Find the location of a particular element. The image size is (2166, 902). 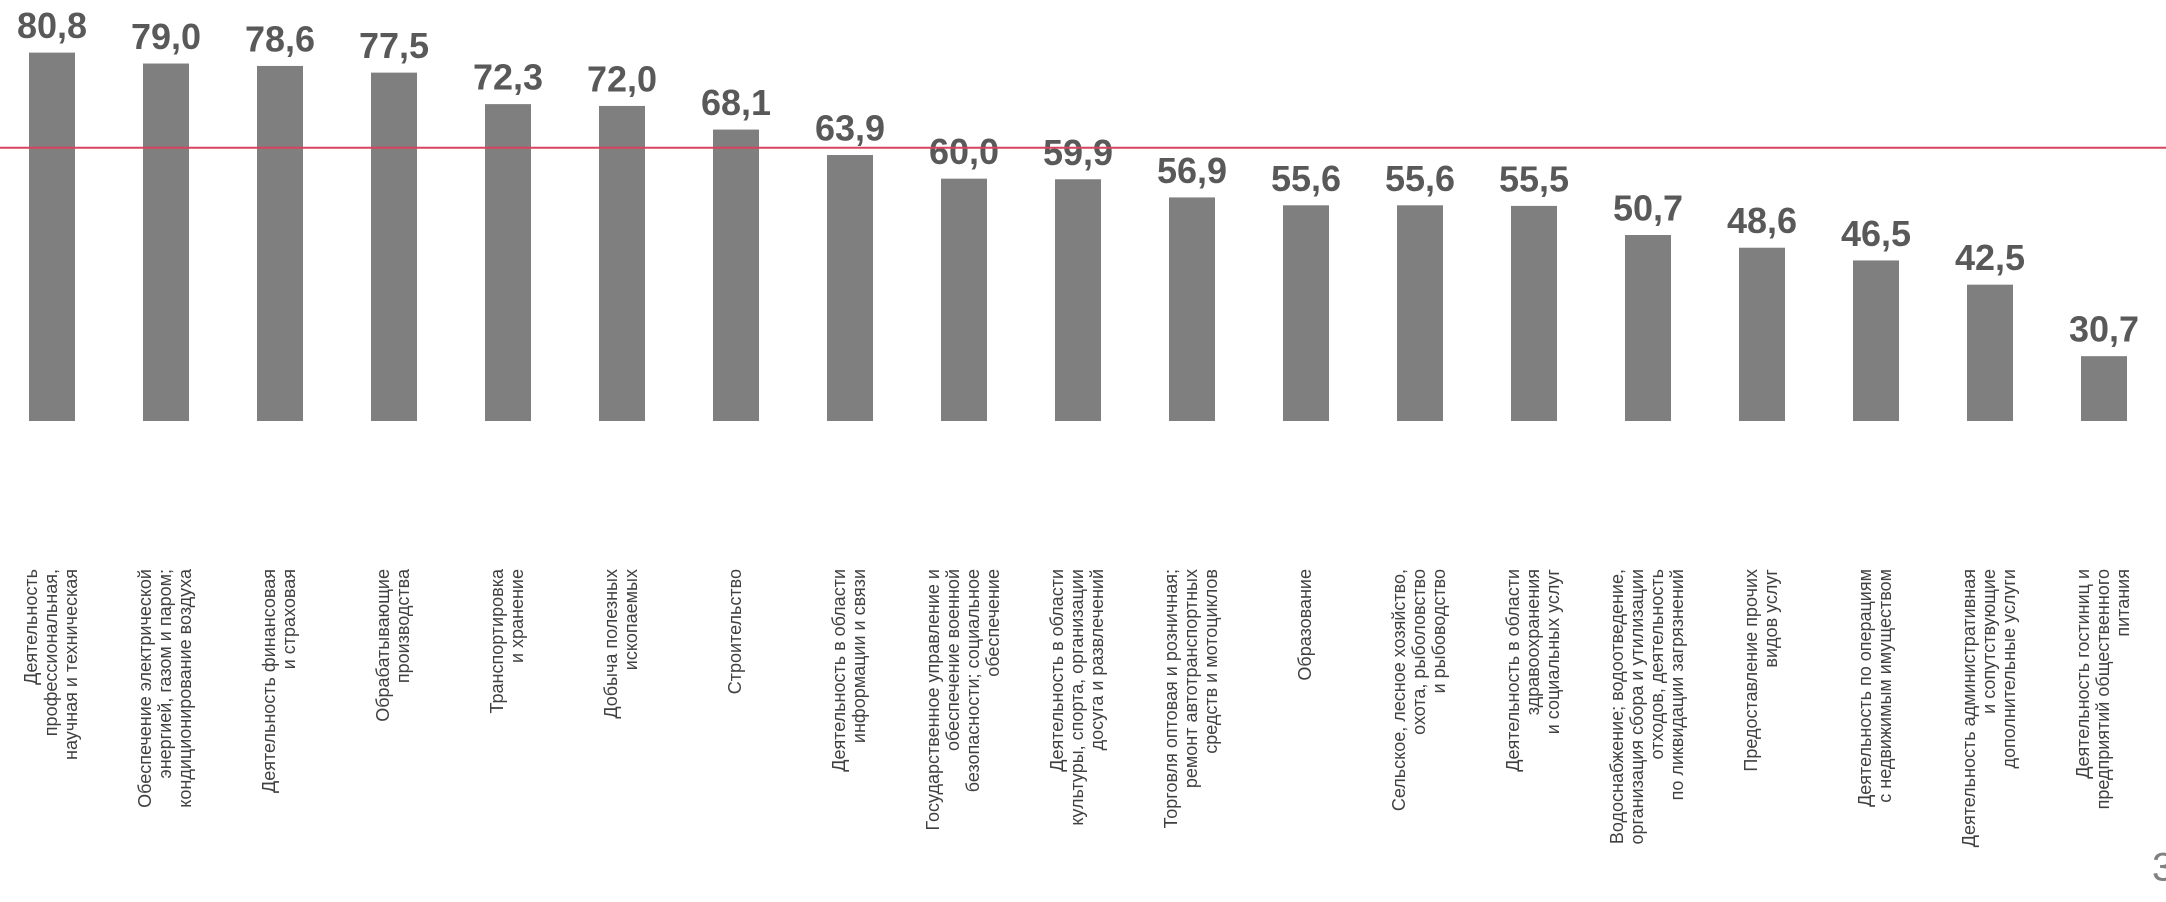

value-label: 59,9 is located at coordinates (1078, 152).